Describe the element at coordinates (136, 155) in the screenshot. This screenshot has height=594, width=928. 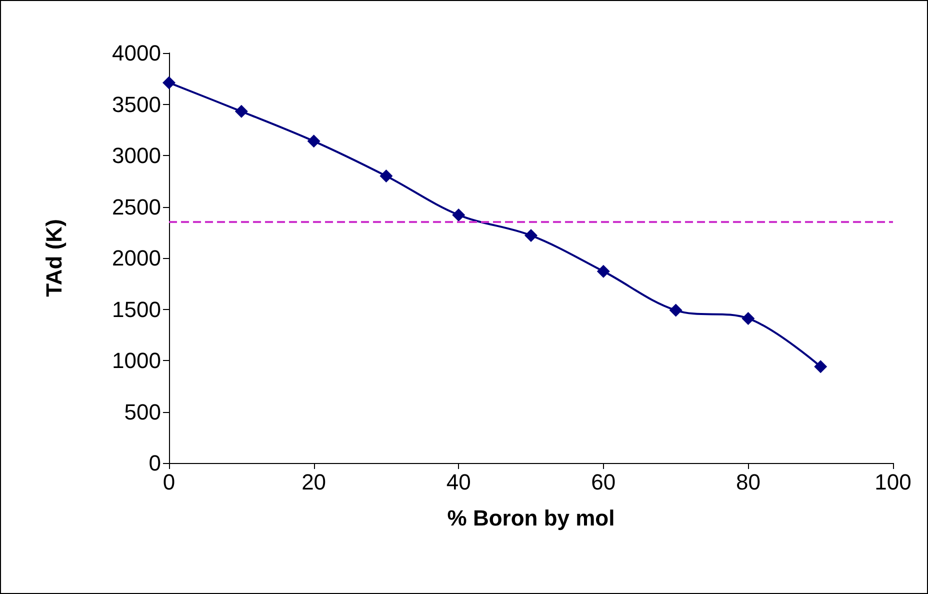
I see `y-tick-label: 3000` at that location.